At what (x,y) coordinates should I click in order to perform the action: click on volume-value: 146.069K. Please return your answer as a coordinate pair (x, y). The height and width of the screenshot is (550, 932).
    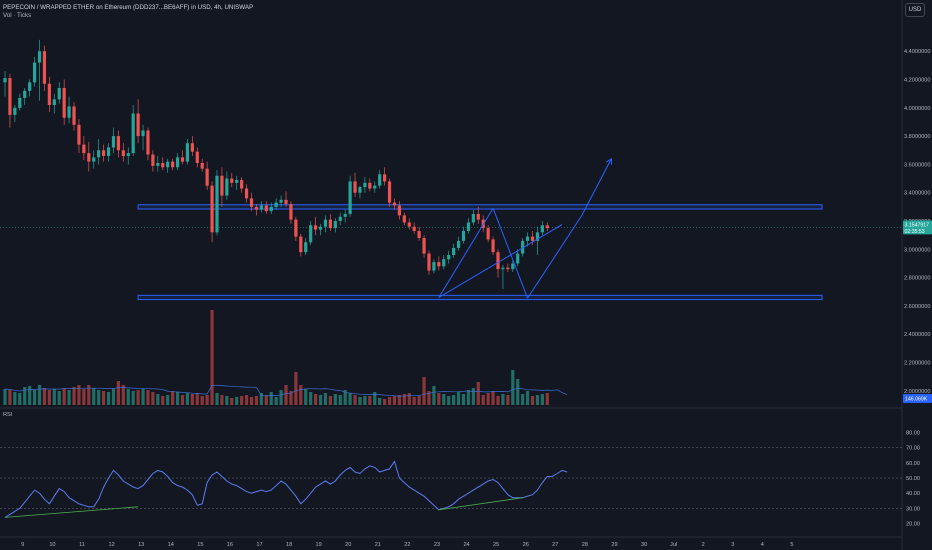
    Looking at the image, I should click on (916, 400).